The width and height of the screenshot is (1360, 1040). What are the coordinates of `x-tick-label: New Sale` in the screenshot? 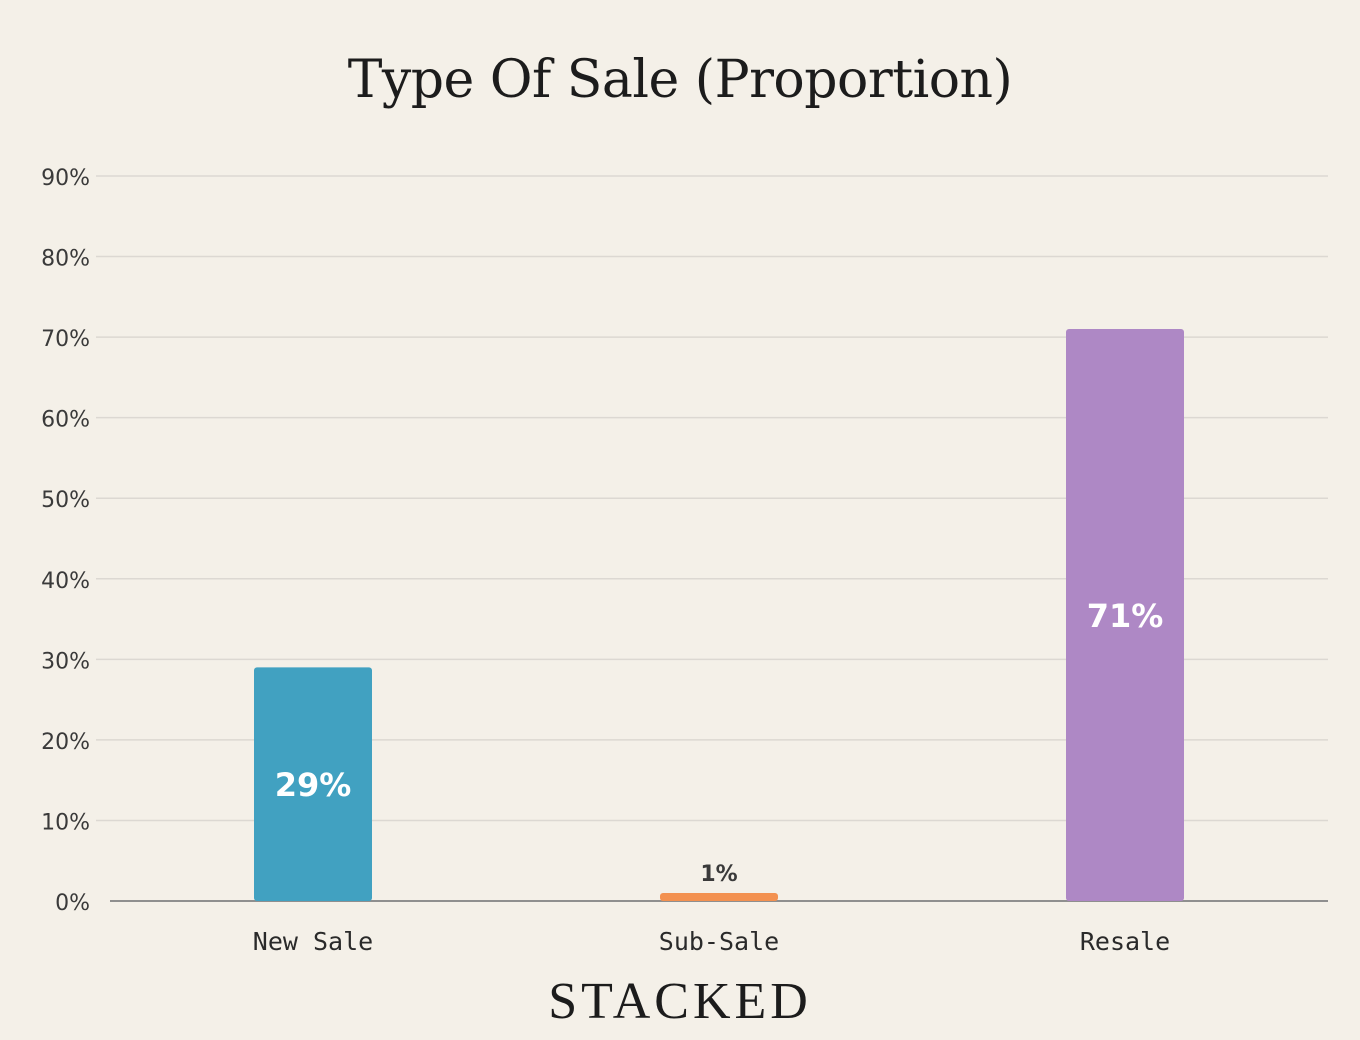 It's located at (313, 941).